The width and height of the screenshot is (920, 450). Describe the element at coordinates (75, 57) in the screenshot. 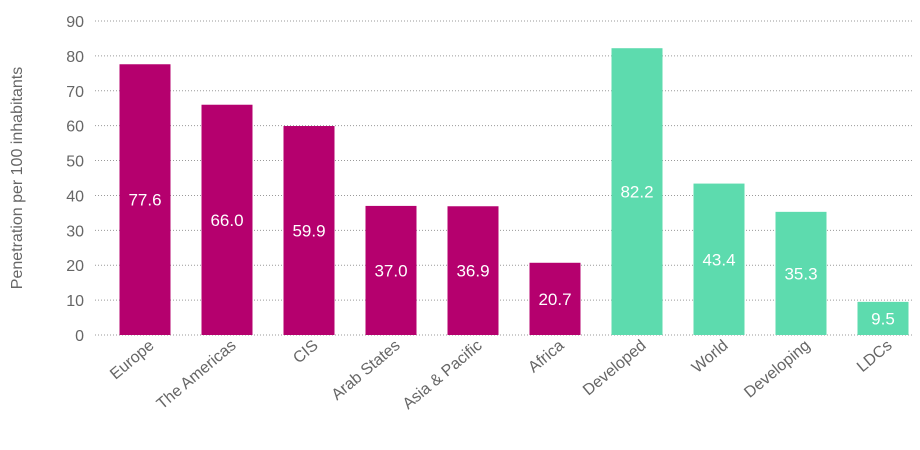

I see `y-tick-label: 80` at that location.